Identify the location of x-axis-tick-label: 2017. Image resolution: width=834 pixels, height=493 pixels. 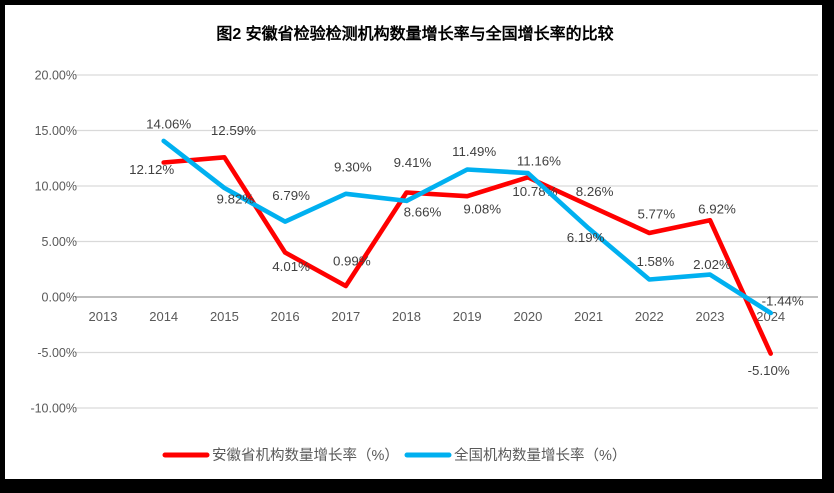
(345, 316).